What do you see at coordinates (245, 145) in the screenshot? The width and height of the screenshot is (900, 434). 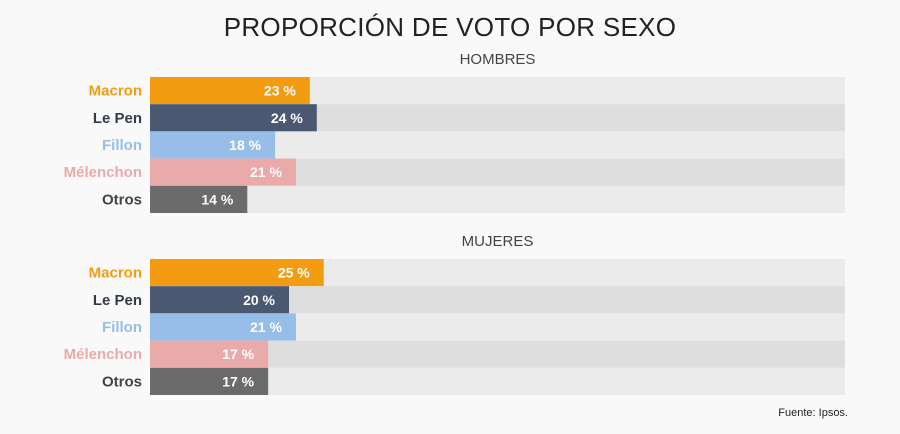 I see `data-label: 18 %` at bounding box center [245, 145].